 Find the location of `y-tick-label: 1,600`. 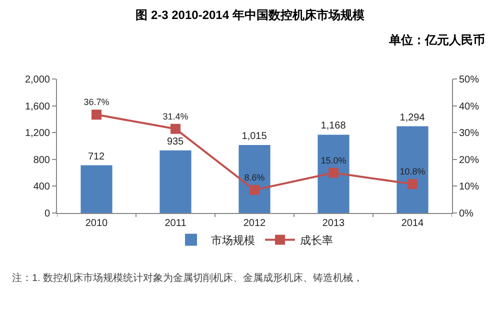

y-tick-label: 1,600 is located at coordinates (37, 106).